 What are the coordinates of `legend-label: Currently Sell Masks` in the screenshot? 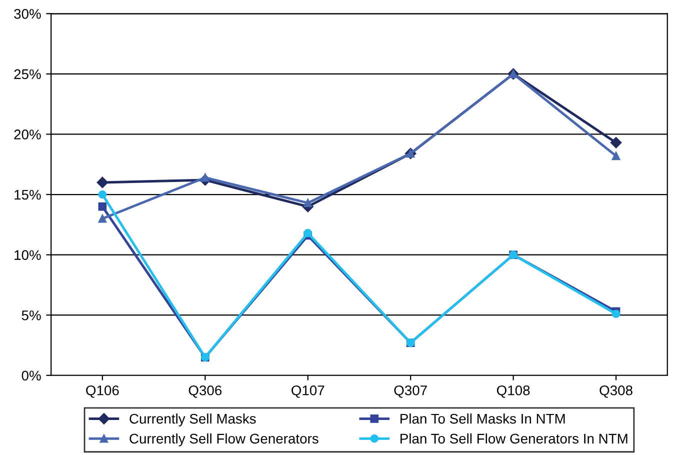 It's located at (193, 419).